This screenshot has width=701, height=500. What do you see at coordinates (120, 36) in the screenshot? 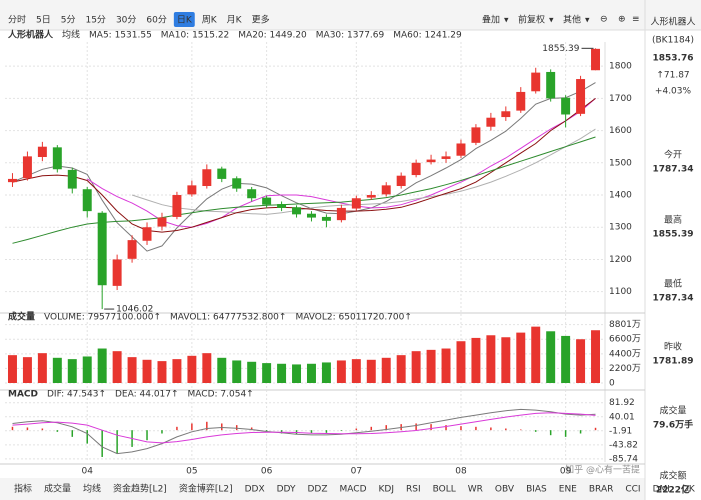
I see `legend-entry: MA5: 1531.55` at bounding box center [120, 36].